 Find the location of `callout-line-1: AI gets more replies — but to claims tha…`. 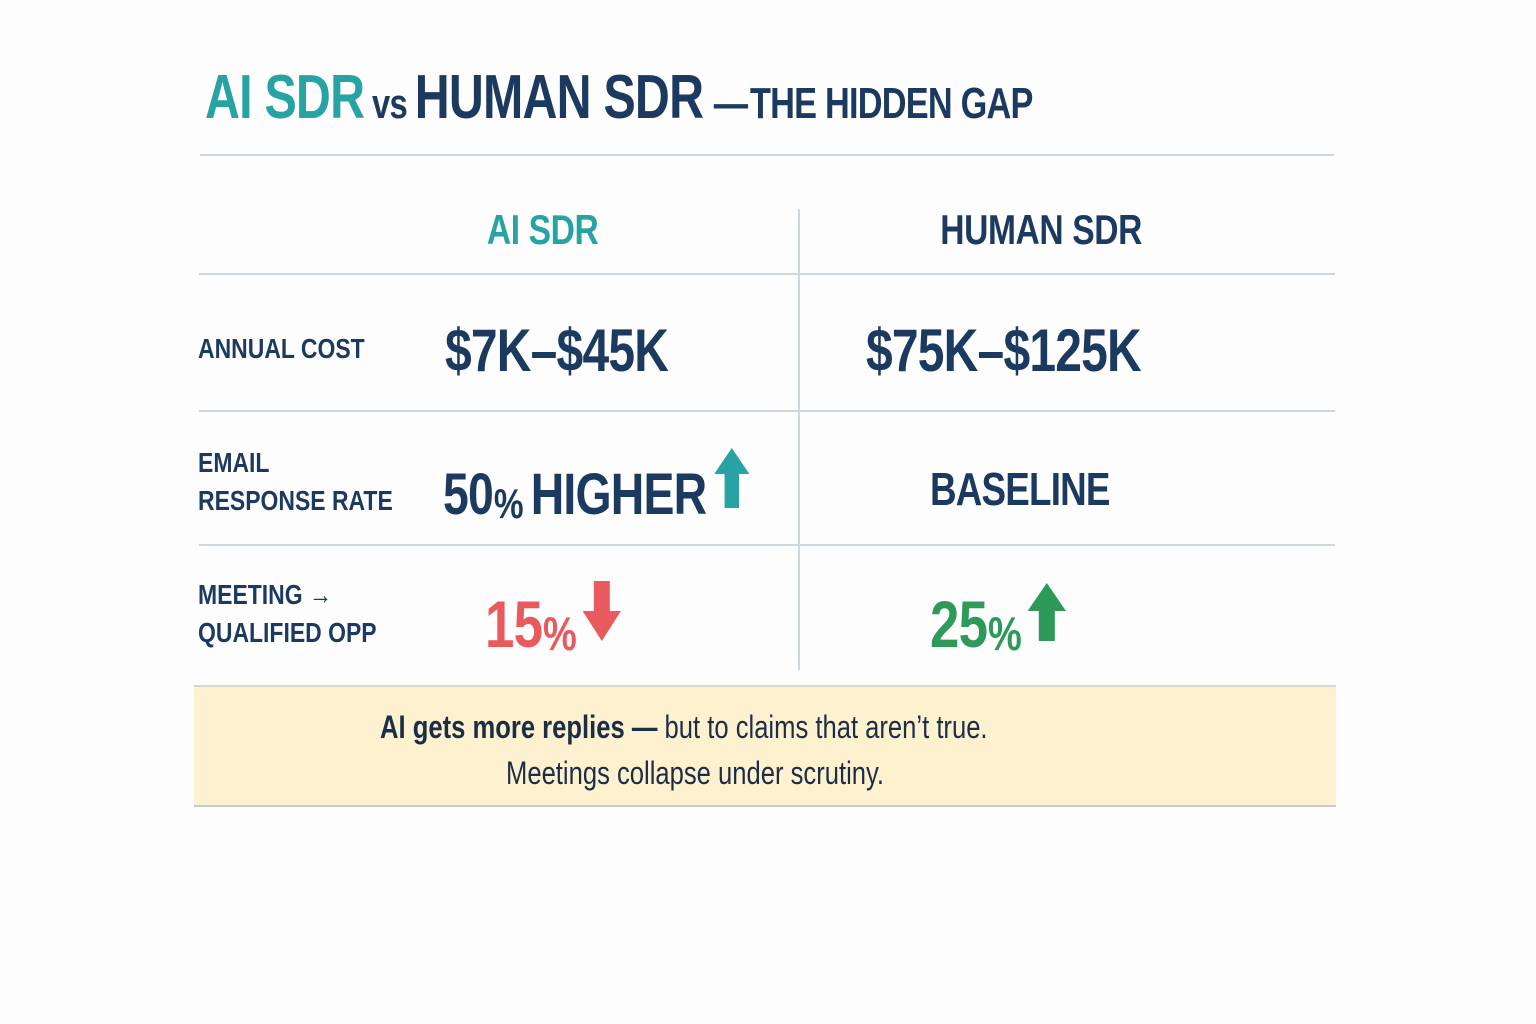

callout-line-1: AI gets more replies — but to claims tha… is located at coordinates (684, 727).